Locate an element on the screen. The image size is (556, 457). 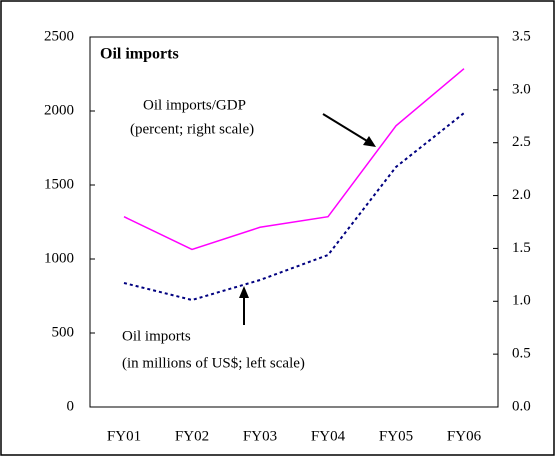
x-tick-label: FY06 is located at coordinates (464, 436).